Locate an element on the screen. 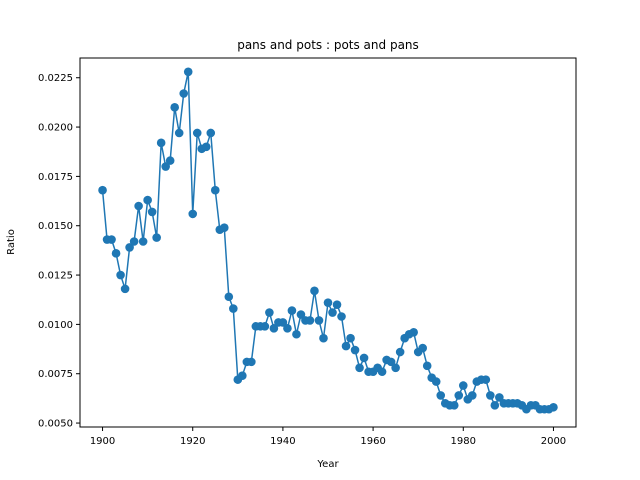 Image resolution: width=640 pixels, height=480 pixels. x-tick-label: 1900 is located at coordinates (102, 441).